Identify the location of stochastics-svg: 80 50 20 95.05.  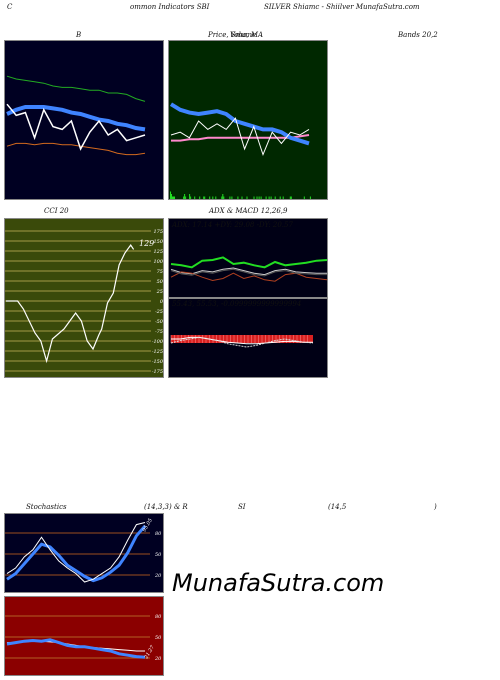
(83, 550).